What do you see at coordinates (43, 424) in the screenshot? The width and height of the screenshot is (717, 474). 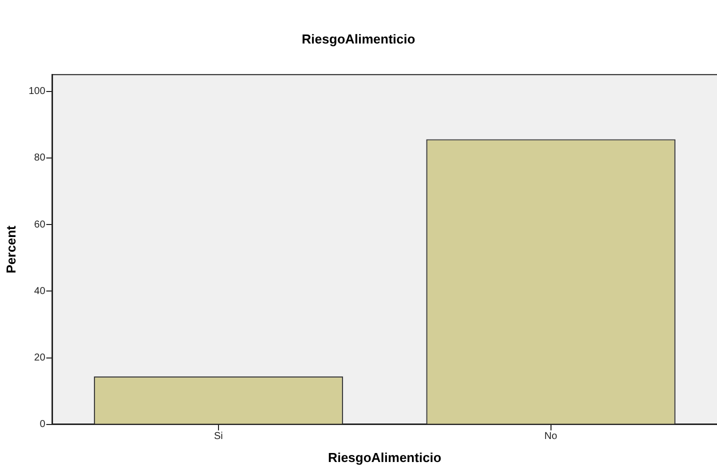 I see `y-tick-label: 0` at bounding box center [43, 424].